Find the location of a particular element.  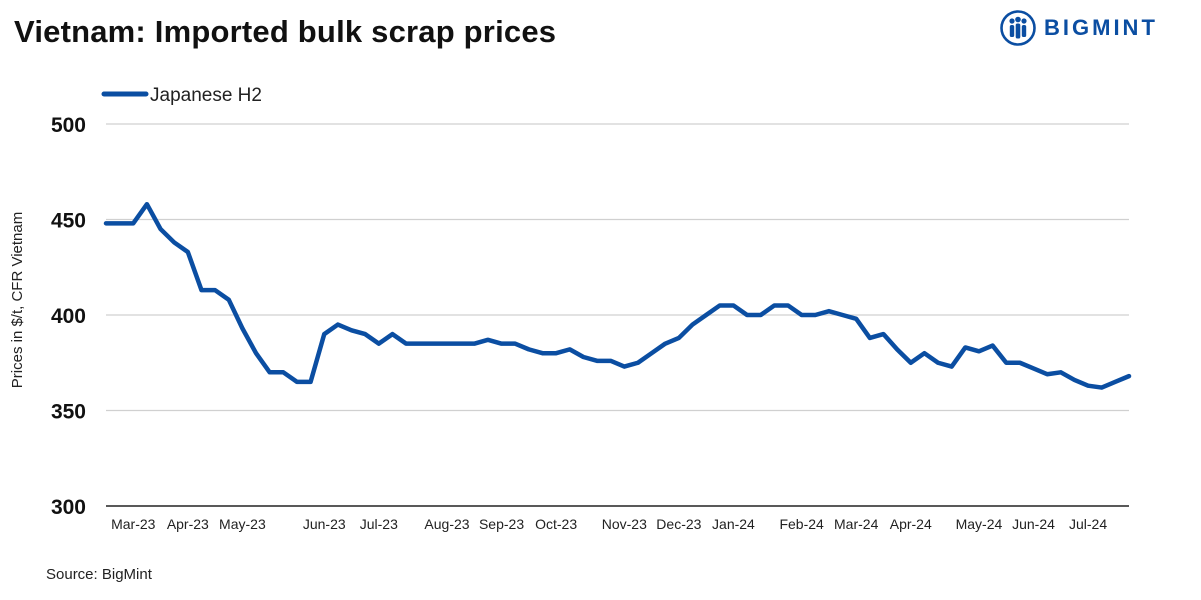

legend: Japanese H2 is located at coordinates (181, 95).